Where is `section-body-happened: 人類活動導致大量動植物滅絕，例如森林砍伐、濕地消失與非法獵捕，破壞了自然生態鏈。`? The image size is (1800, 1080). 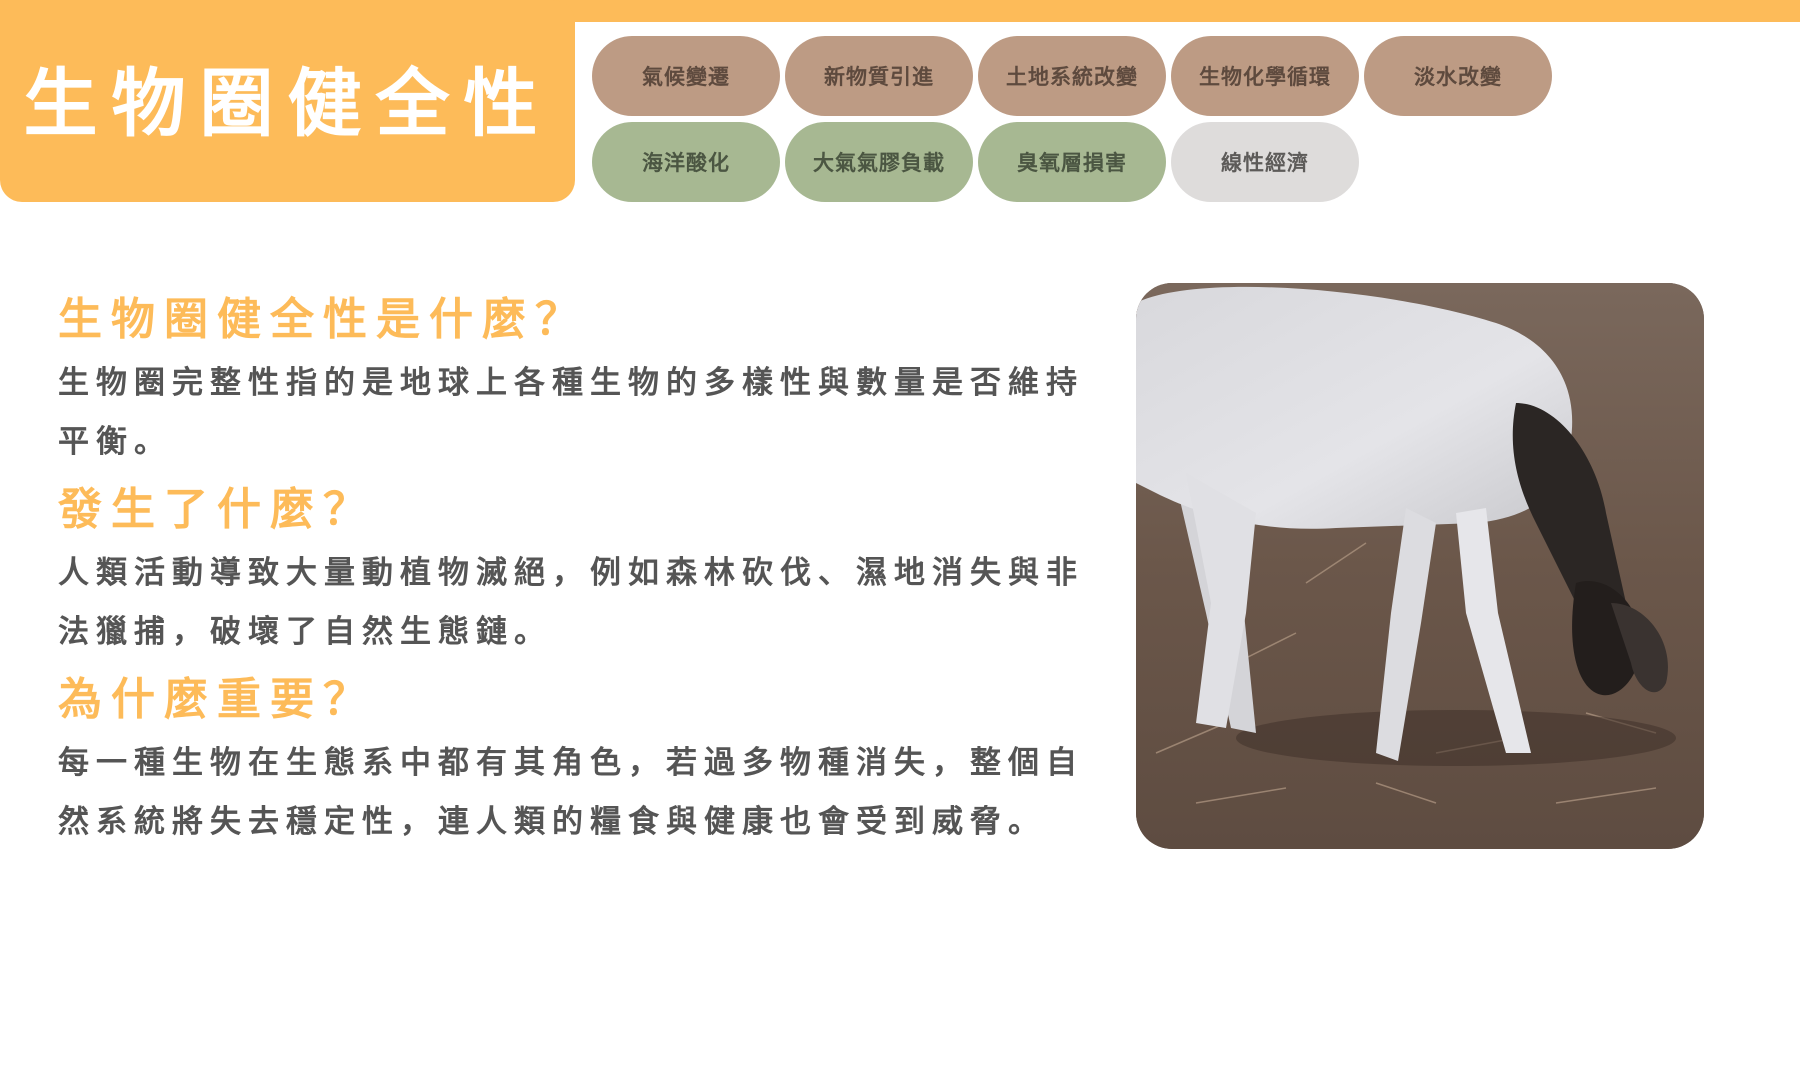 section-body-happened: 人類活動導致大量動植物滅絕，例如森林砍伐、濕地消失與非法獵捕，破壞了自然生態鏈。 is located at coordinates (571, 602).